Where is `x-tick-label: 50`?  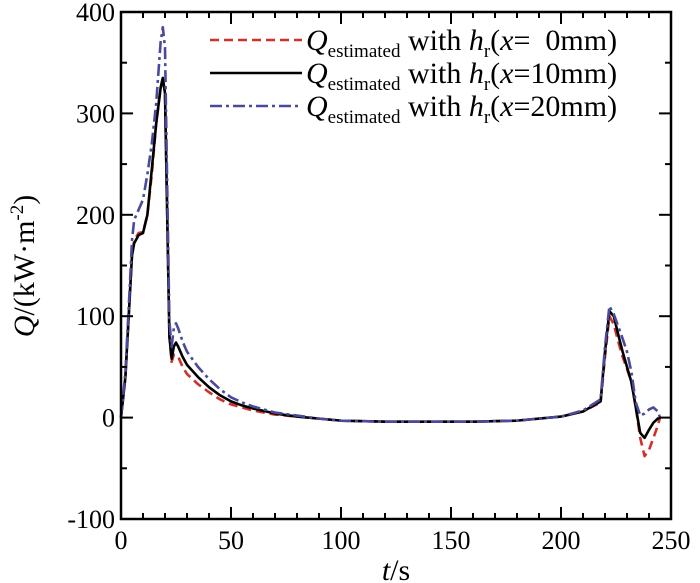 x-tick-label: 50 is located at coordinates (231, 540).